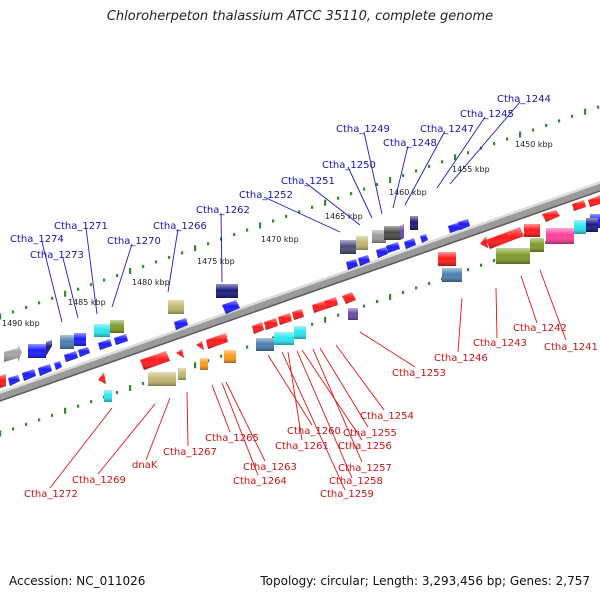  I want to click on gene-label: Ctha_1272, so click(51, 494).